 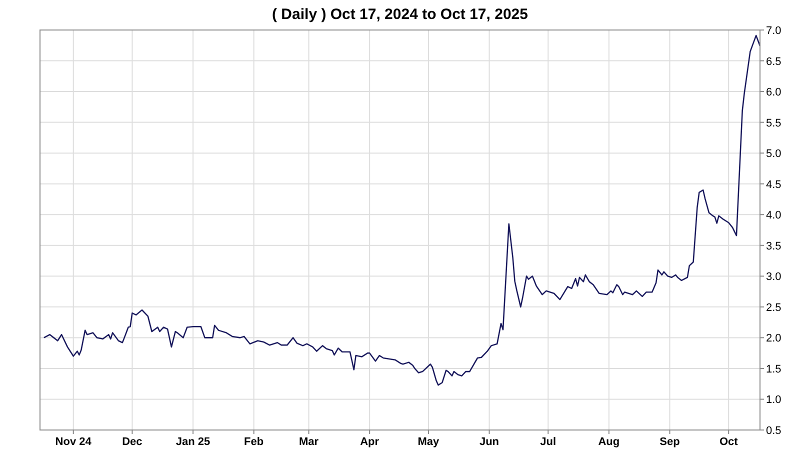 I want to click on x-tick-label: Sep, so click(x=670, y=442).